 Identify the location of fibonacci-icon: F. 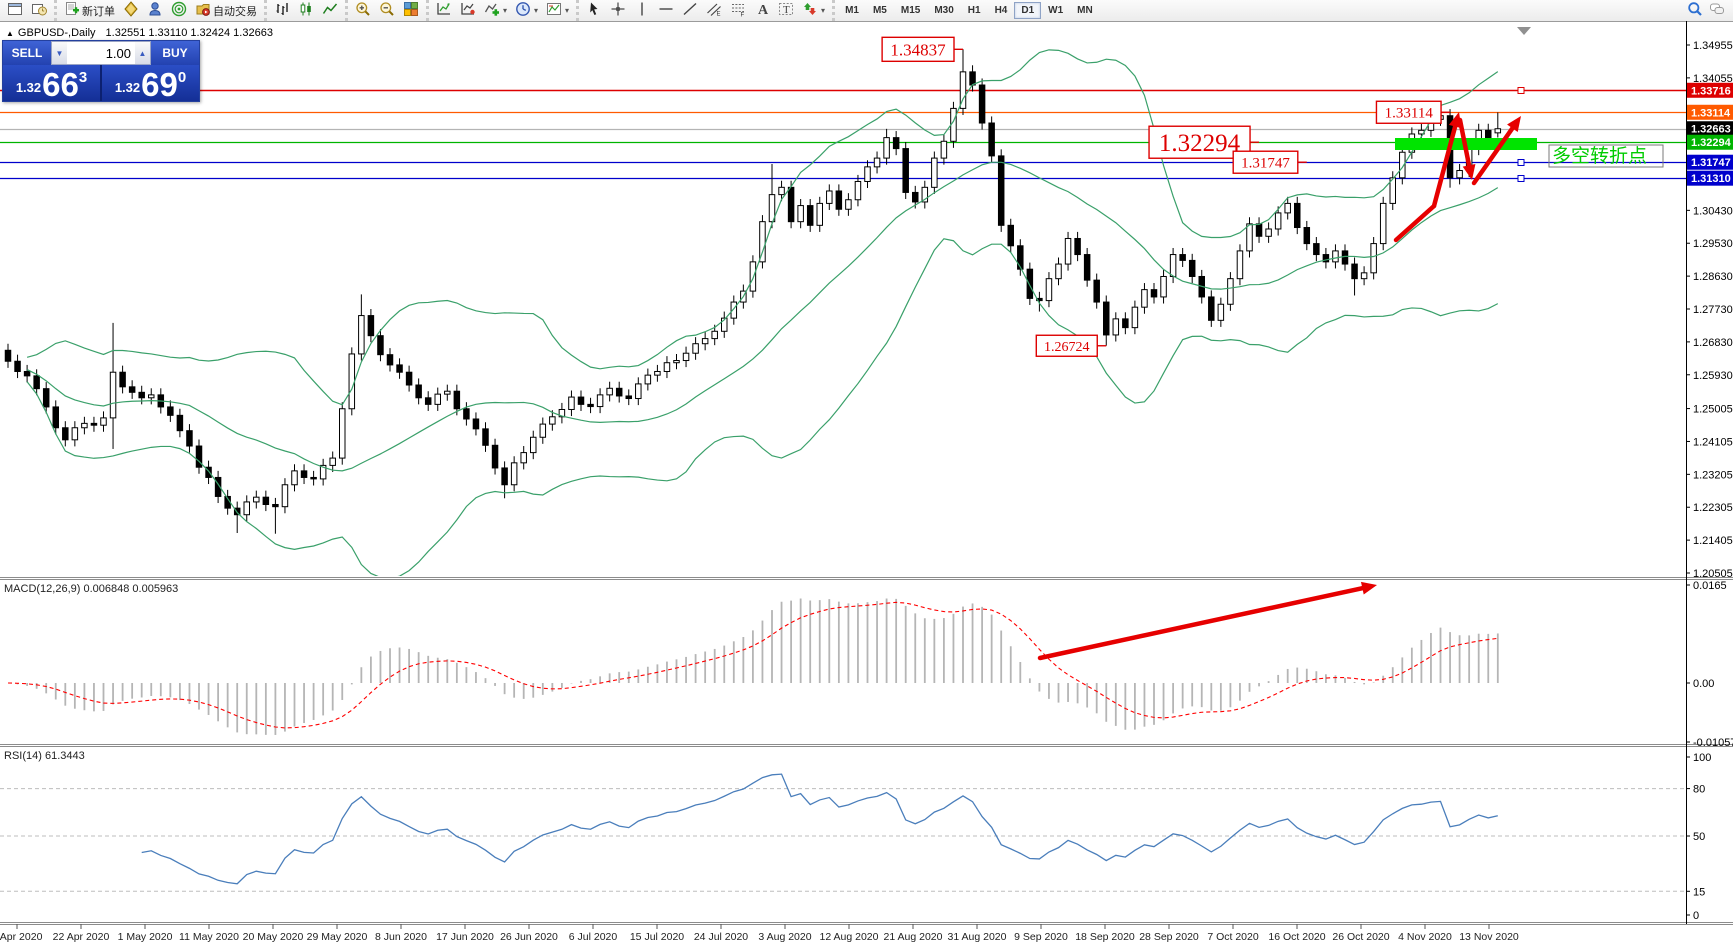
(738, 10).